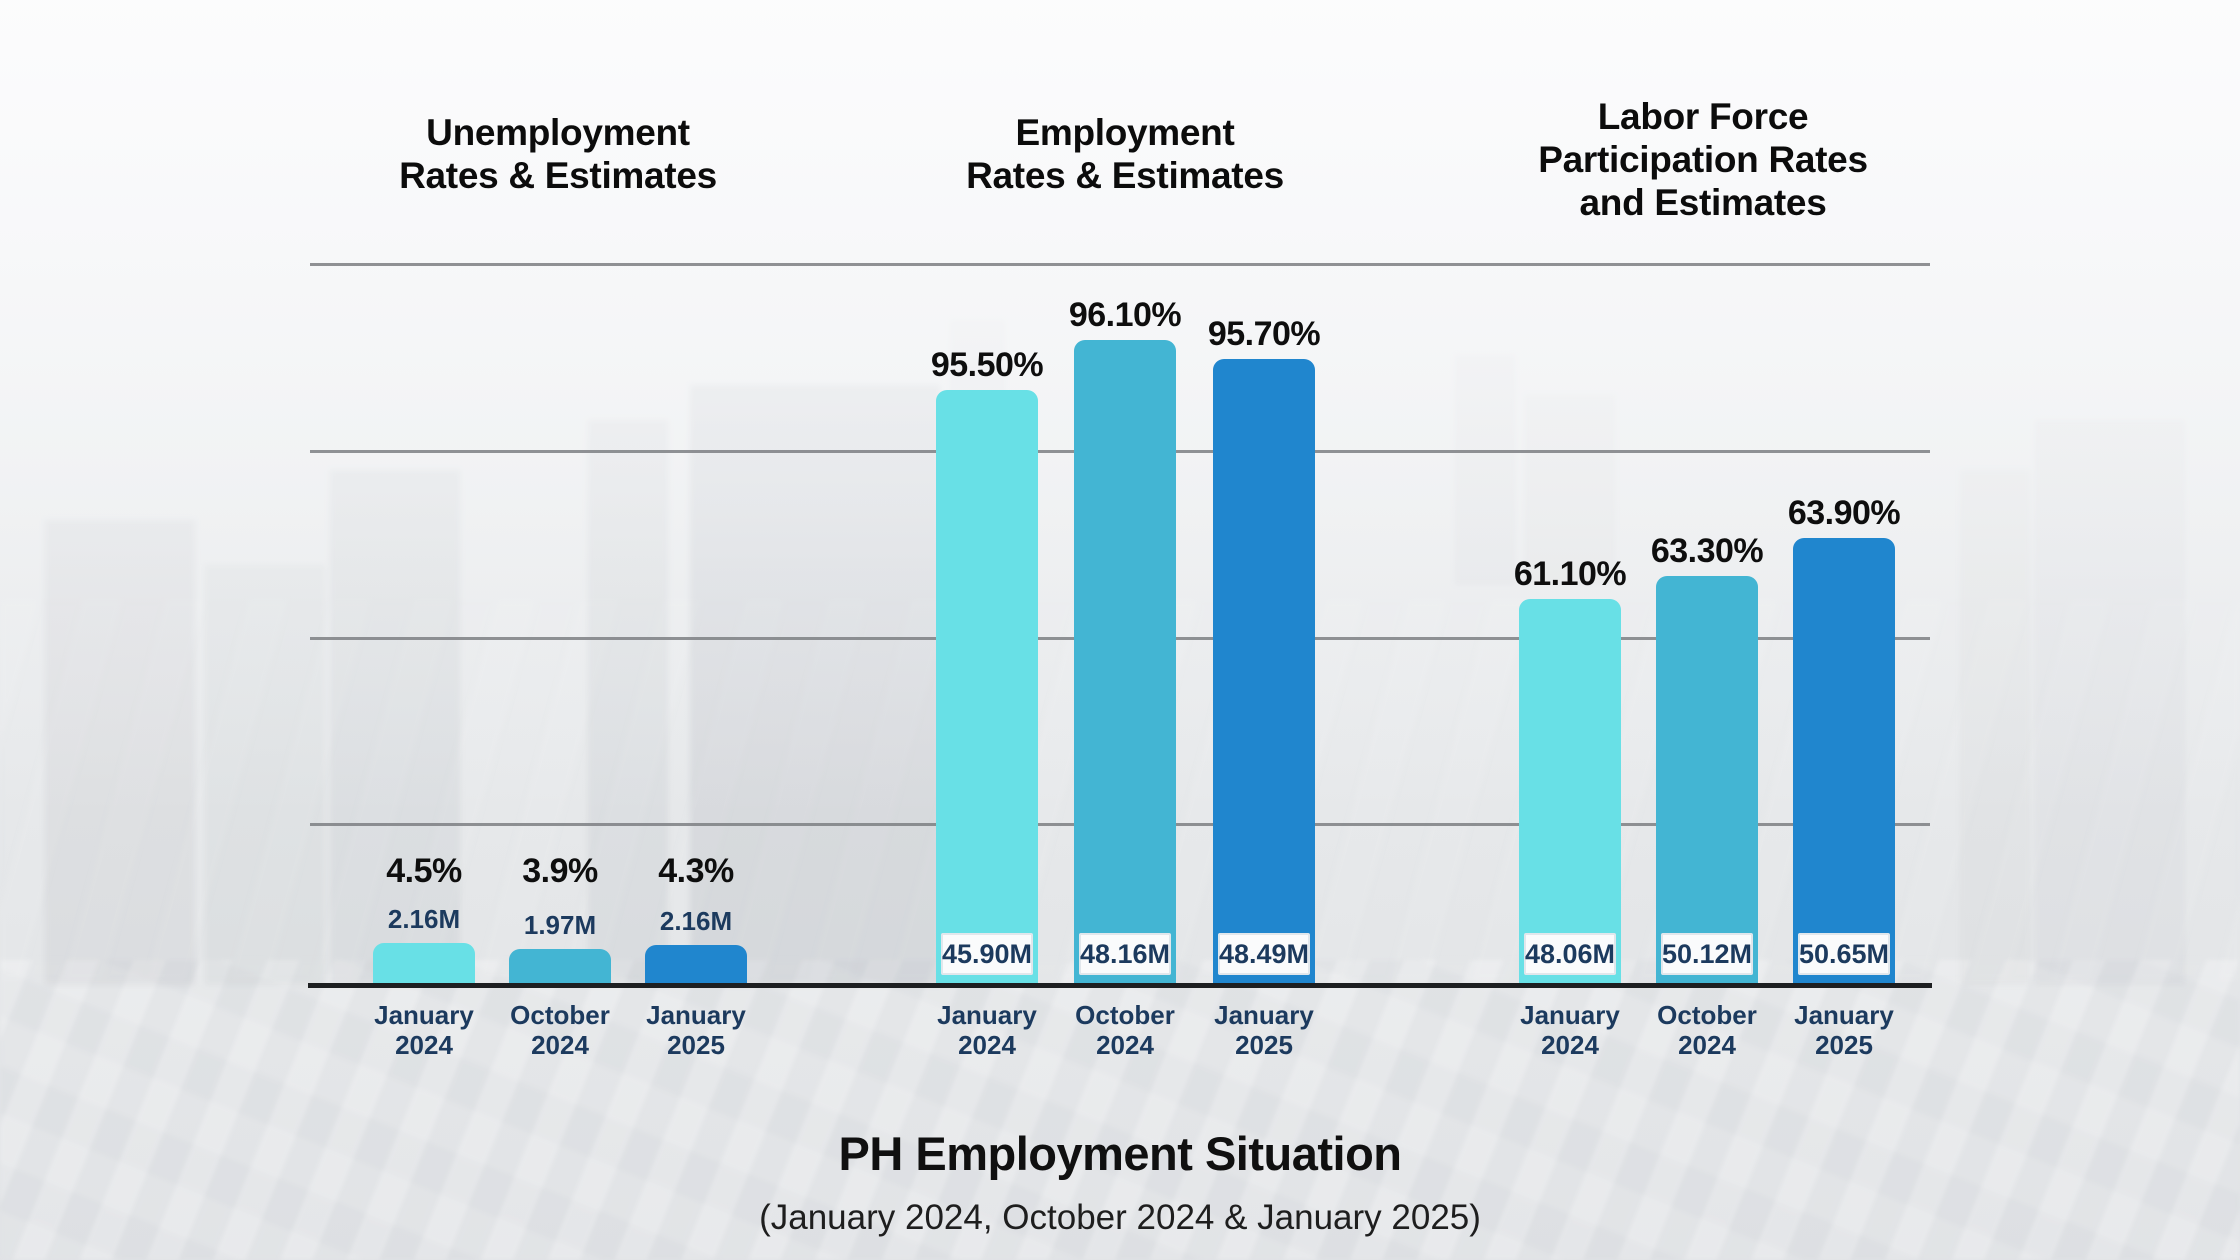  What do you see at coordinates (1125, 132) in the screenshot?
I see `title-line: Employment` at bounding box center [1125, 132].